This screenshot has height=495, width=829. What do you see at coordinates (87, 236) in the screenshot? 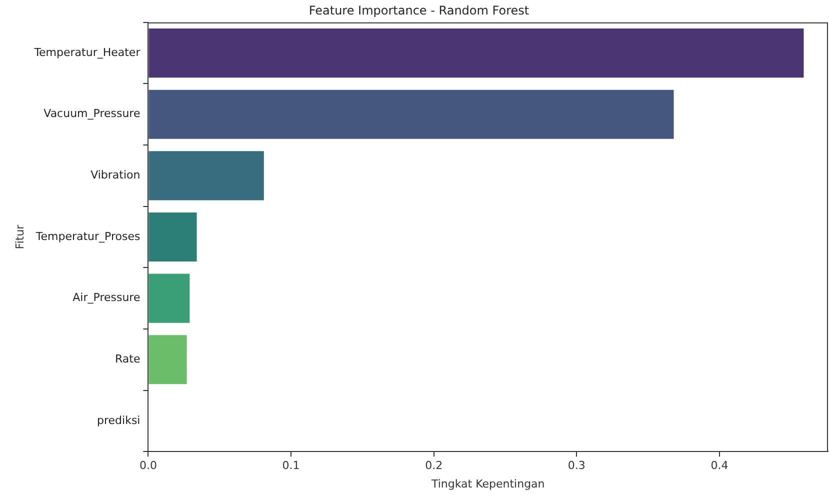
I see `y-tick-label: Temperatur_Proses` at bounding box center [87, 236].